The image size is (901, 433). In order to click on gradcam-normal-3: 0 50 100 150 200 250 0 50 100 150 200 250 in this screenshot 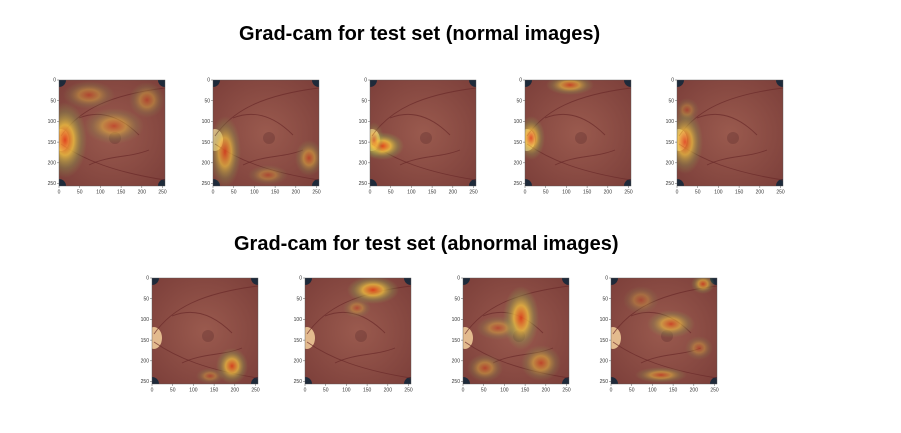, I will do `click(420, 138)`.